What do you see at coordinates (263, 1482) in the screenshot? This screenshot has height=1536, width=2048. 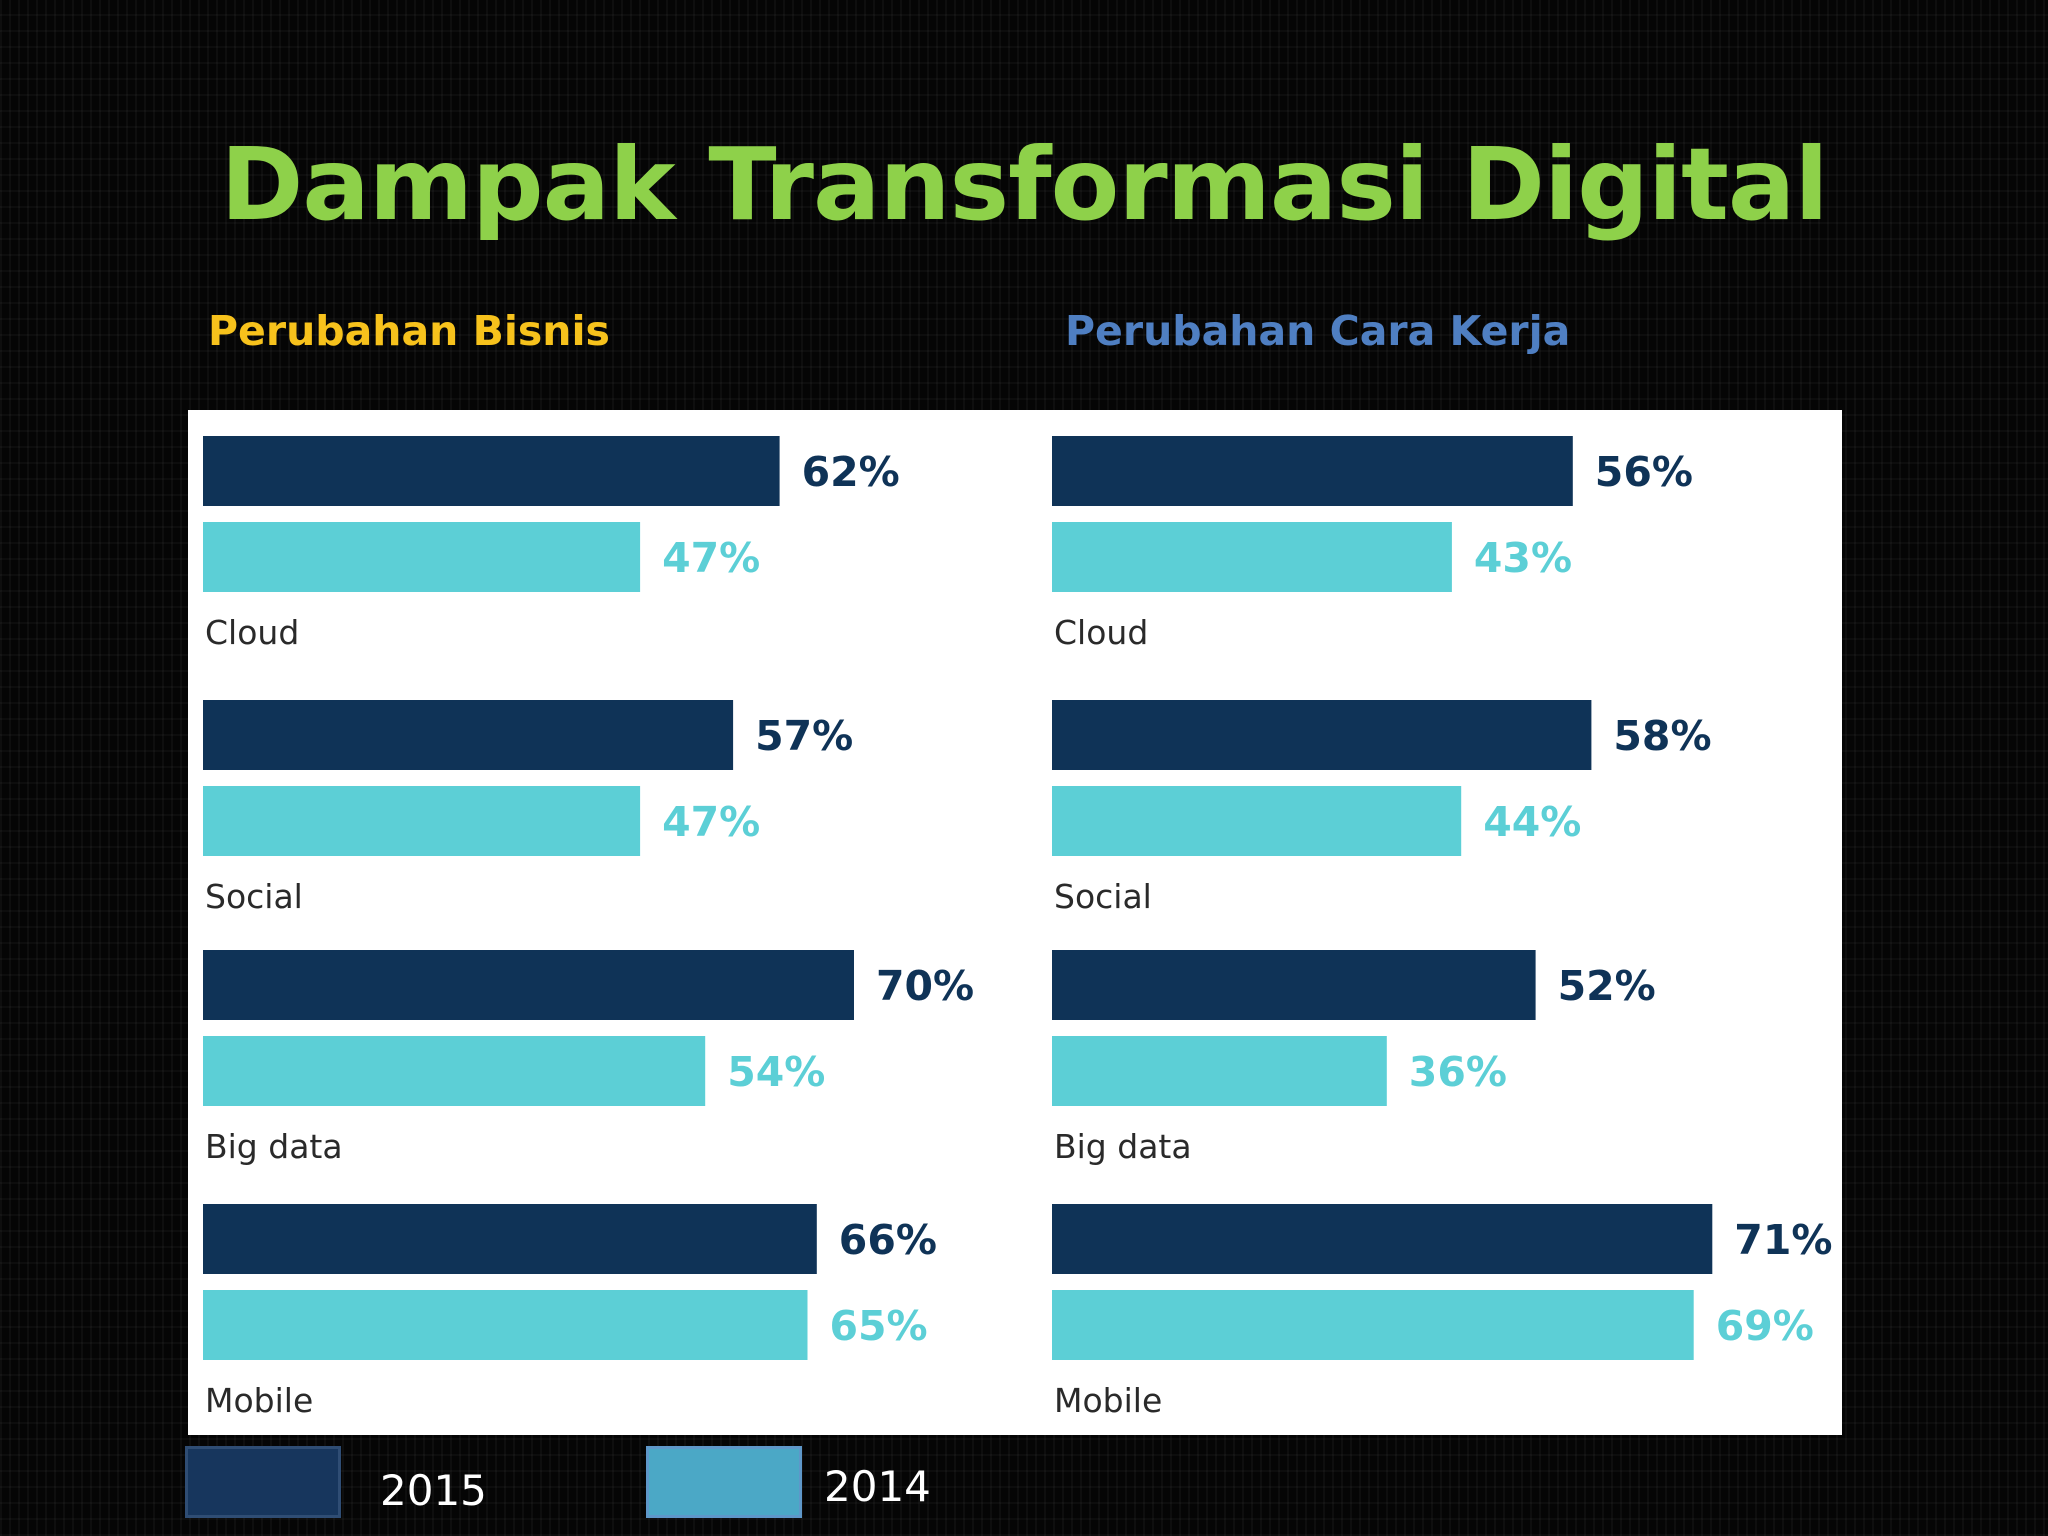 I see `legend-swatch-2015` at bounding box center [263, 1482].